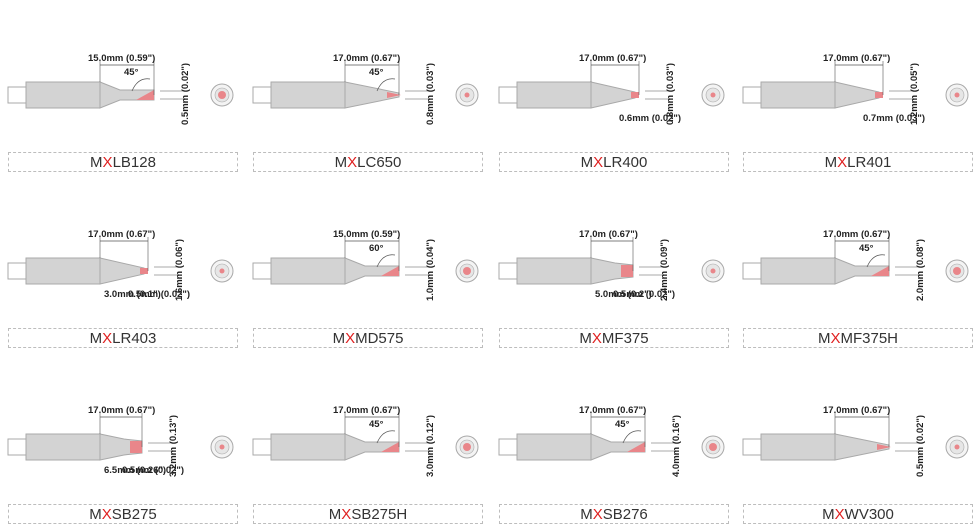  Describe the element at coordinates (179, 270) in the screenshot. I see `diameter-label: 1.6mm (0.06")` at that location.